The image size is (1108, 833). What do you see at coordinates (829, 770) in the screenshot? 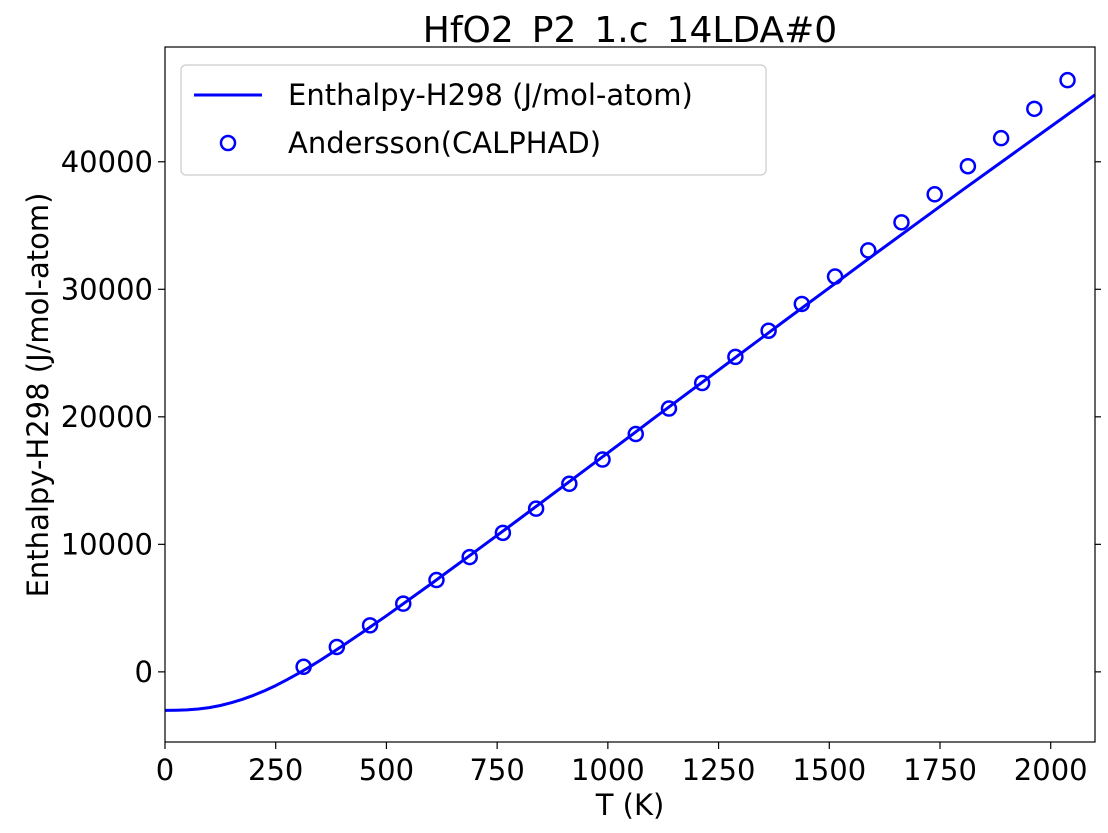
I see `x-tick-label: 1500` at bounding box center [829, 770].